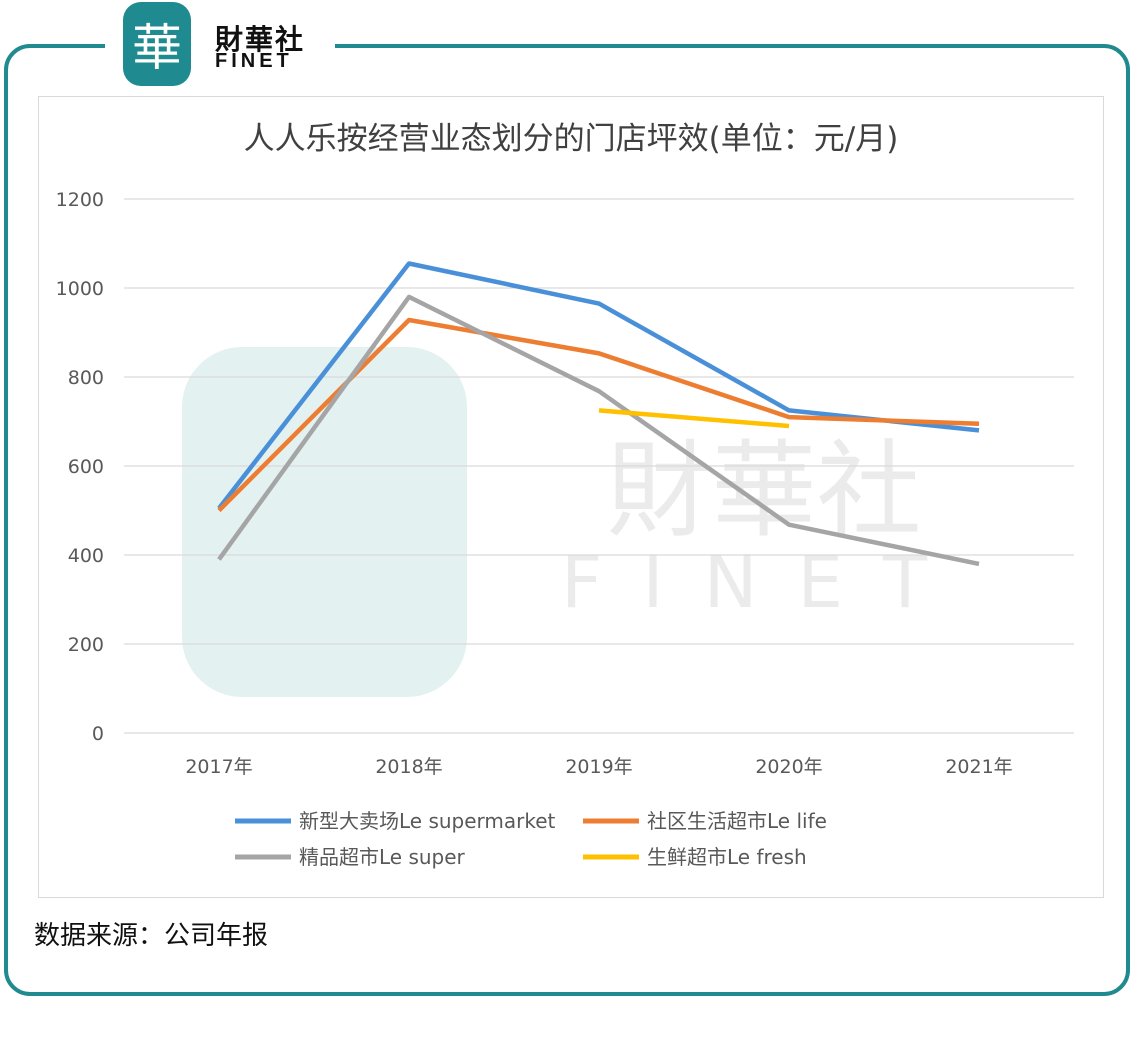  What do you see at coordinates (151, 936) in the screenshot?
I see `source-note: 数据来源：公司年报` at bounding box center [151, 936].